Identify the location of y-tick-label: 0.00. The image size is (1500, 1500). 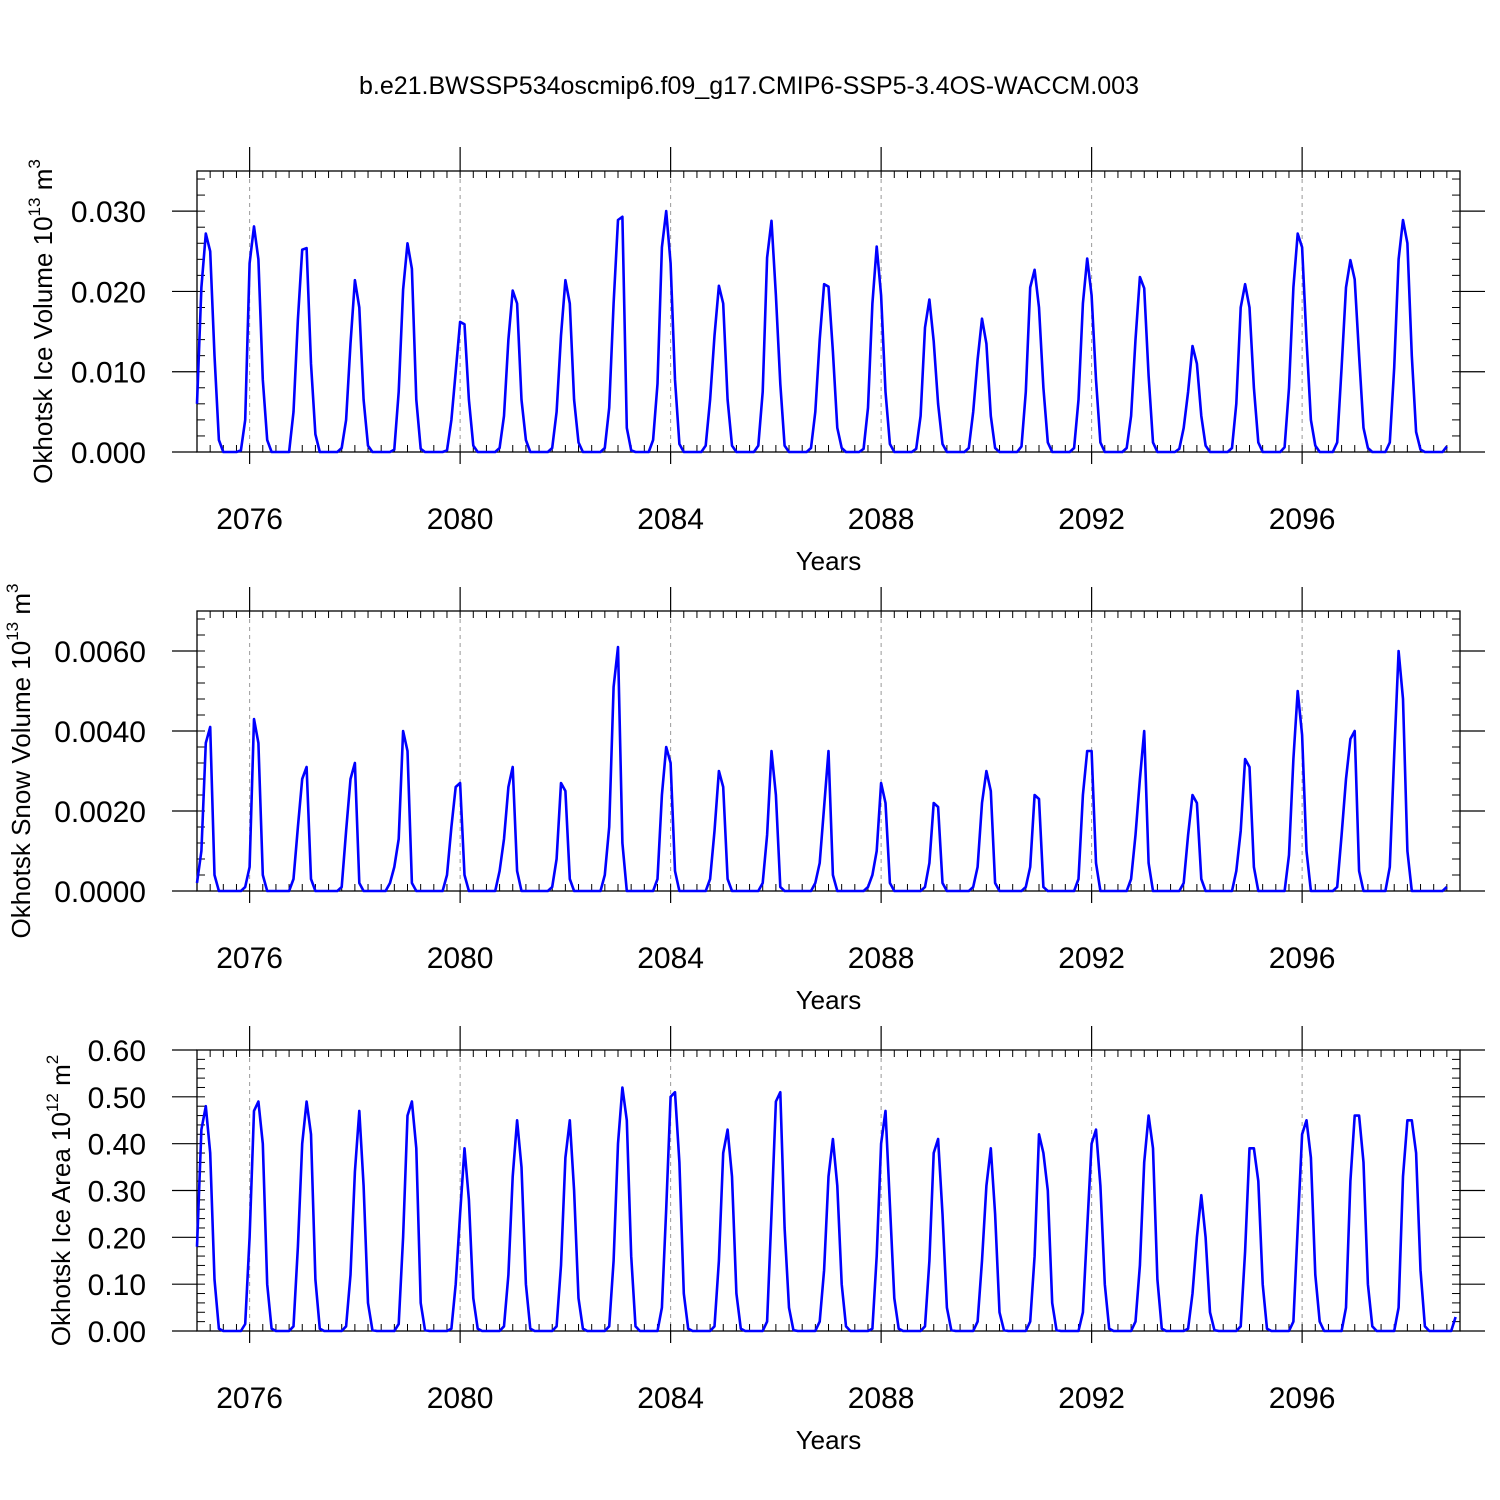
(117, 1332).